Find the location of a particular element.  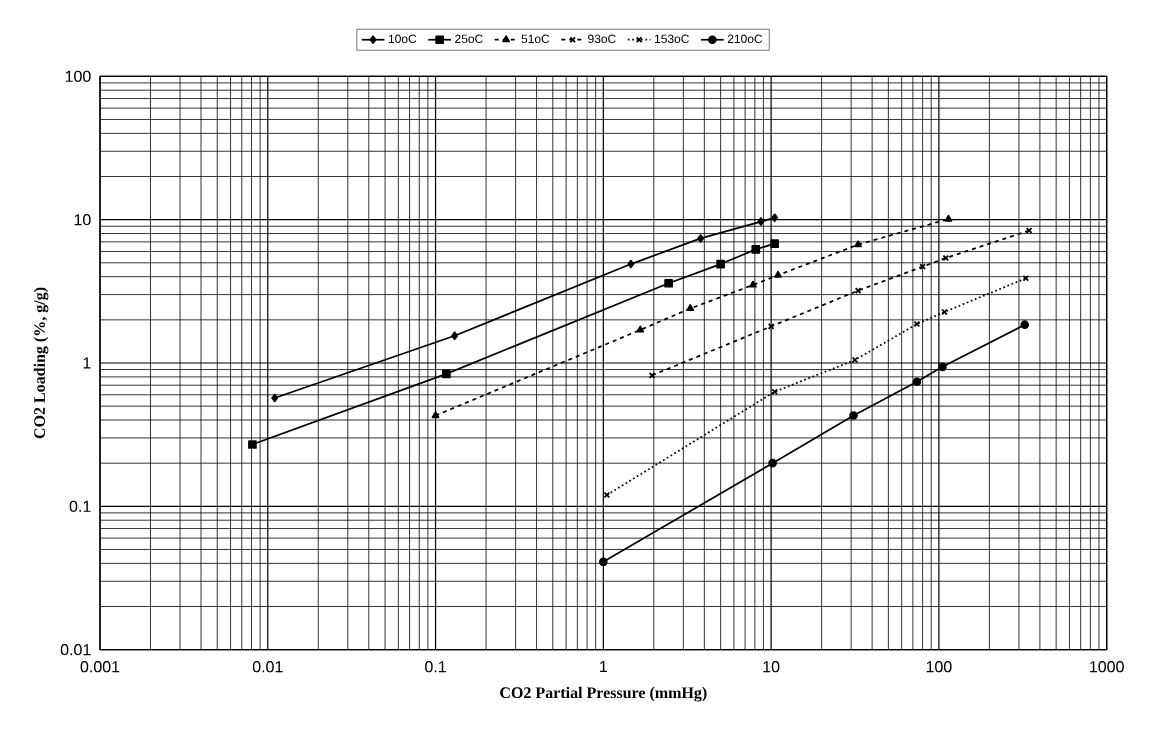

x-tick-label: 0.1 is located at coordinates (435, 667).